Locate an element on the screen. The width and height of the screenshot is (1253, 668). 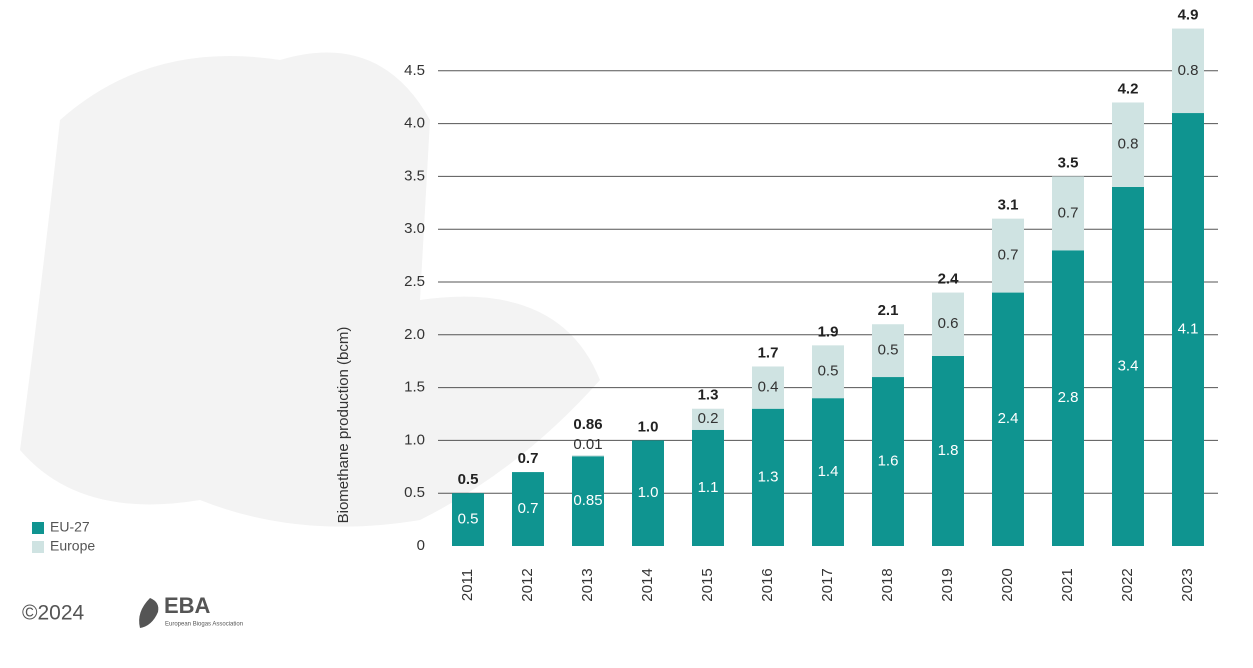
legend-label: EU-27 is located at coordinates (70, 527).